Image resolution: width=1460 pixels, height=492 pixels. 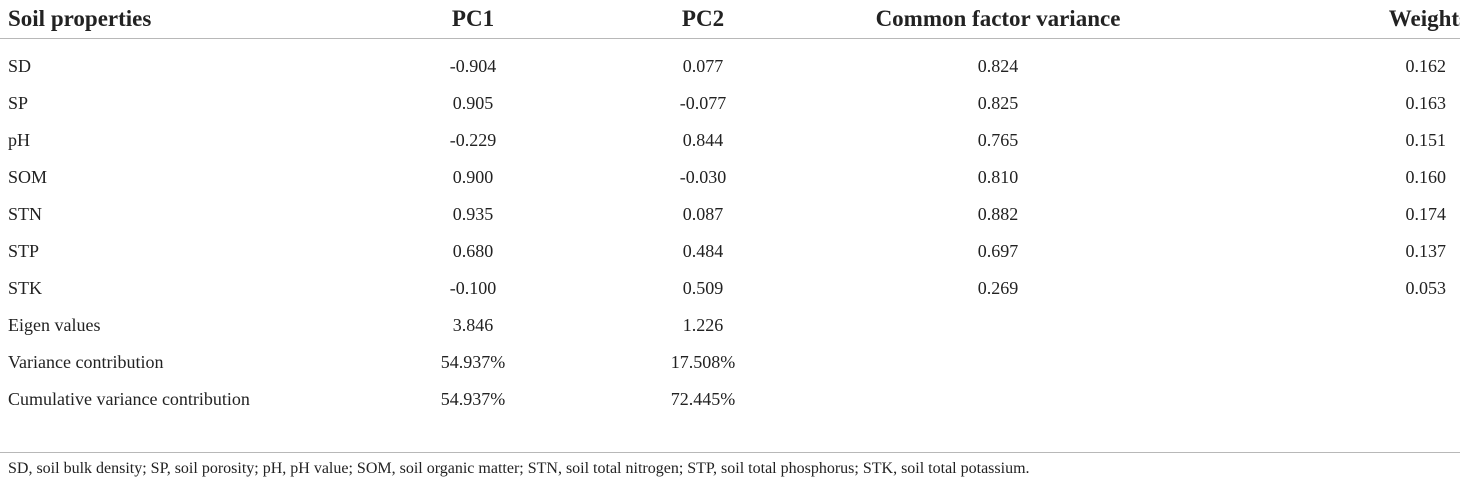 What do you see at coordinates (20, 66) in the screenshot?
I see `row-label: SD` at bounding box center [20, 66].